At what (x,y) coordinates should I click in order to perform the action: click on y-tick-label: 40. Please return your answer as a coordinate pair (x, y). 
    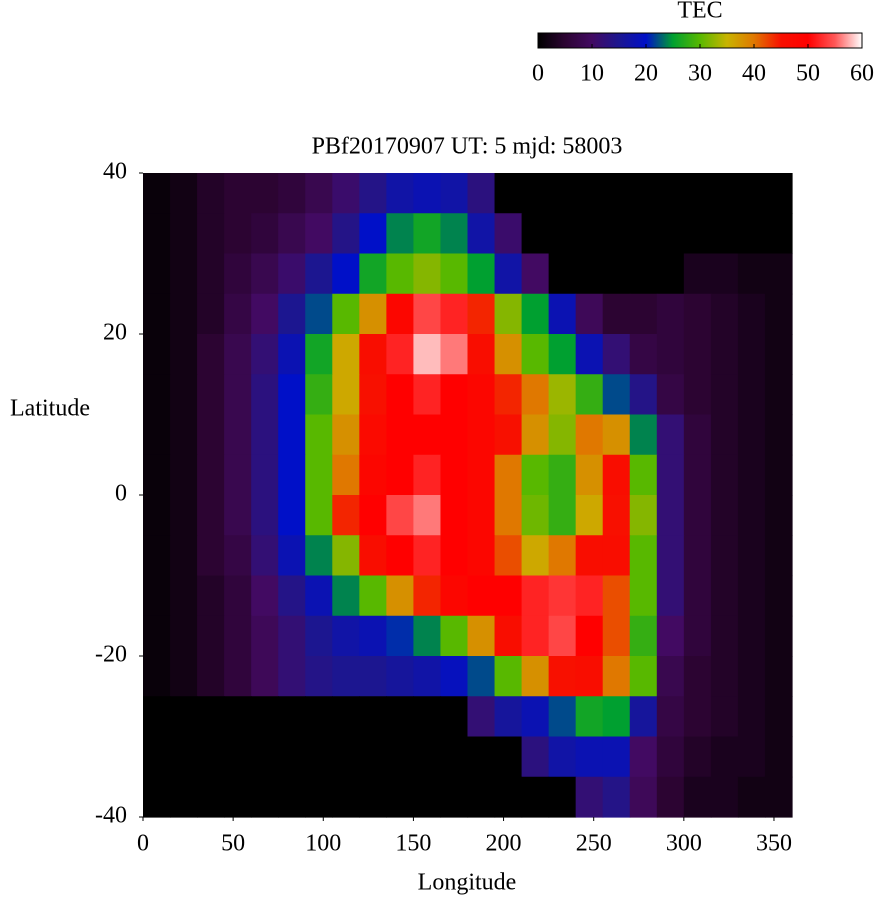
    Looking at the image, I should click on (115, 172).